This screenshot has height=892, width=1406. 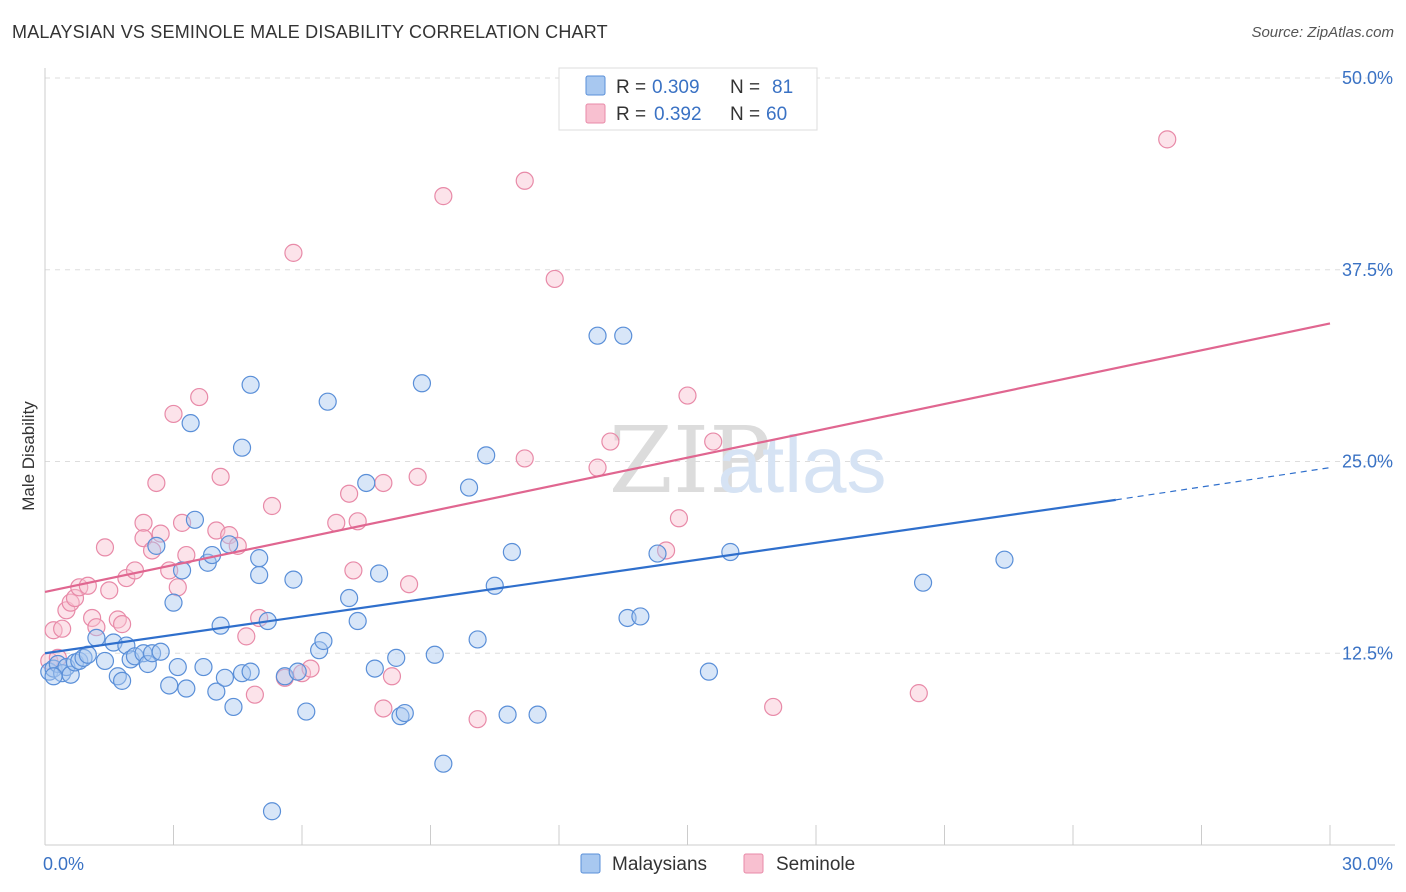 What do you see at coordinates (28, 456) in the screenshot?
I see `y-axis-label: Male Disability` at bounding box center [28, 456].